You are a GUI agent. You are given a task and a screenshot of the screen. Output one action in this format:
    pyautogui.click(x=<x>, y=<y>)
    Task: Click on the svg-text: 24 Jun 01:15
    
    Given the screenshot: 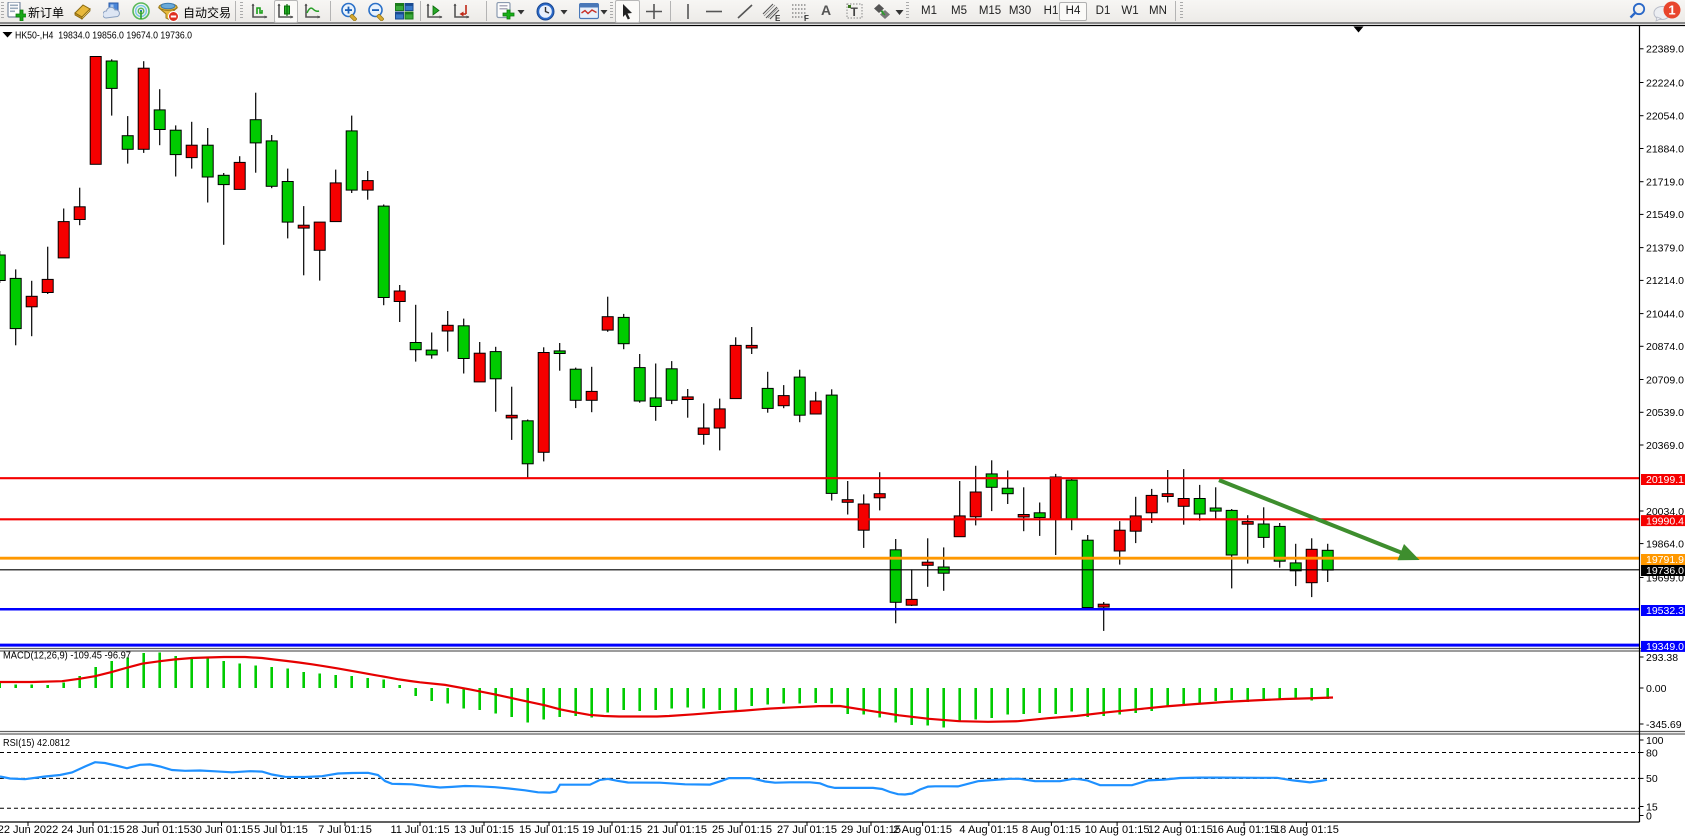 What is the action you would take?
    pyautogui.click(x=93, y=830)
    